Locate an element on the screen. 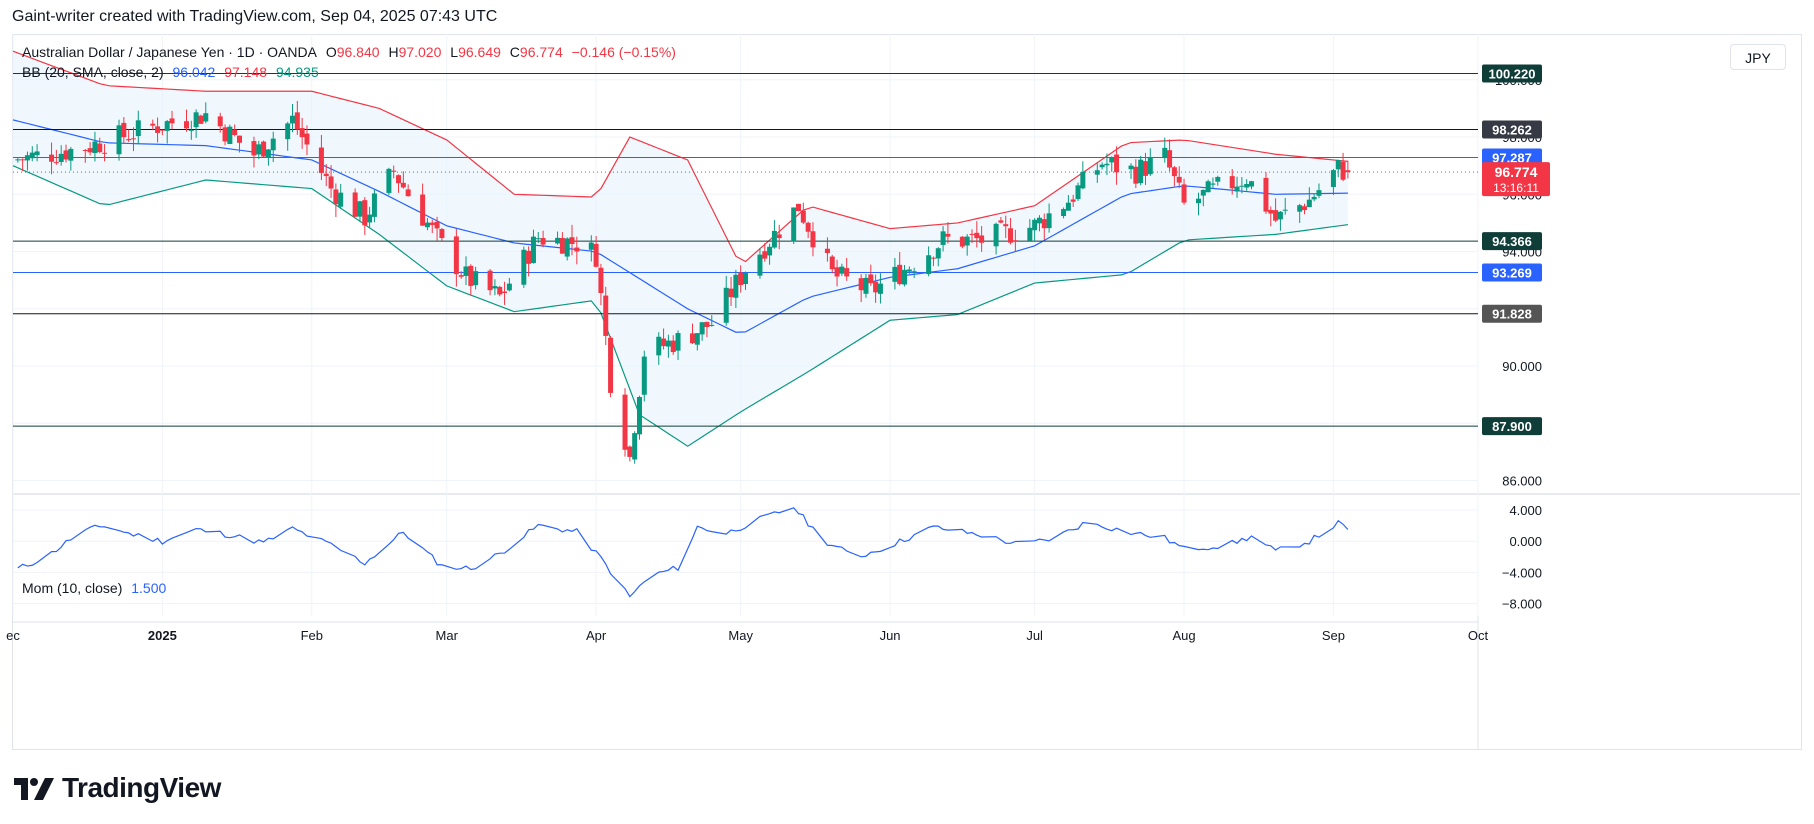  bollinger-lower-value: 94.935 is located at coordinates (297, 72).